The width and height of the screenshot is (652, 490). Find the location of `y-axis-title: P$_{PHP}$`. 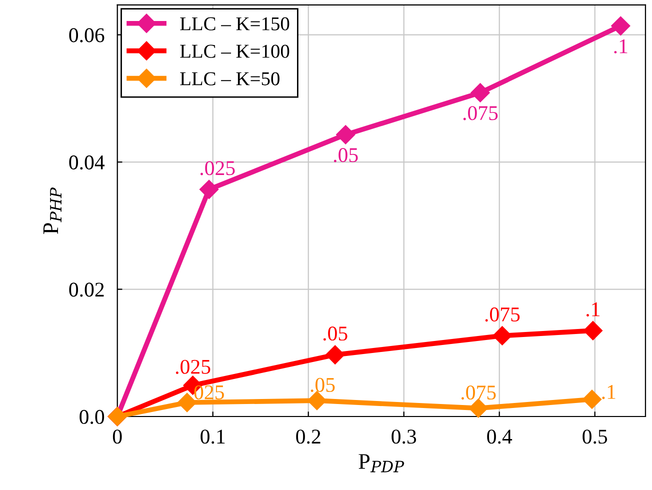

y-axis-title: P$_{PHP}$ is located at coordinates (52, 211).